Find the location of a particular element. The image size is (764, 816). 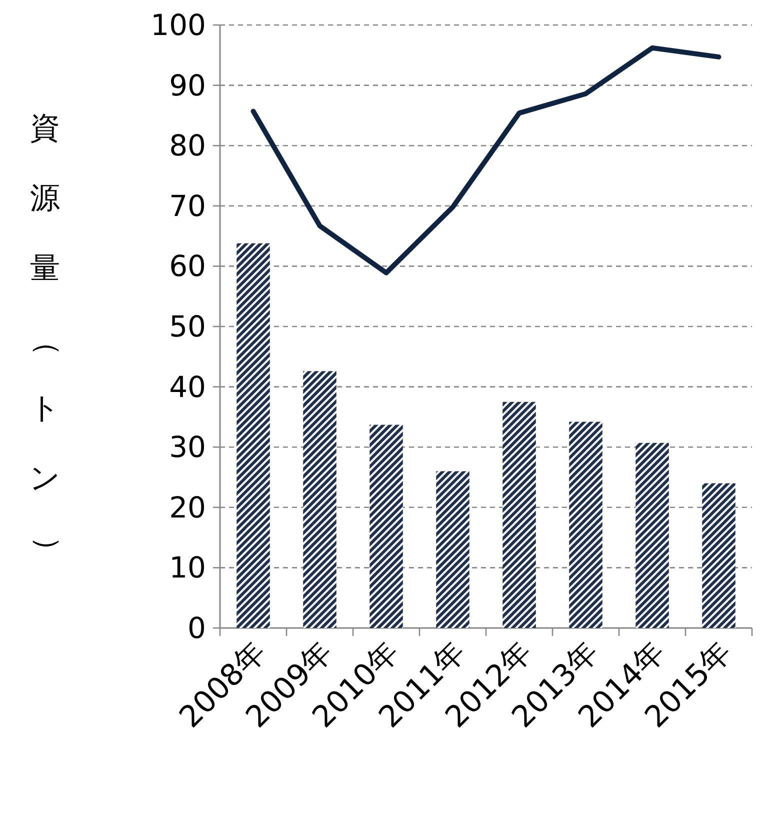

text: 資源量（トン） is located at coordinates (47, 338).